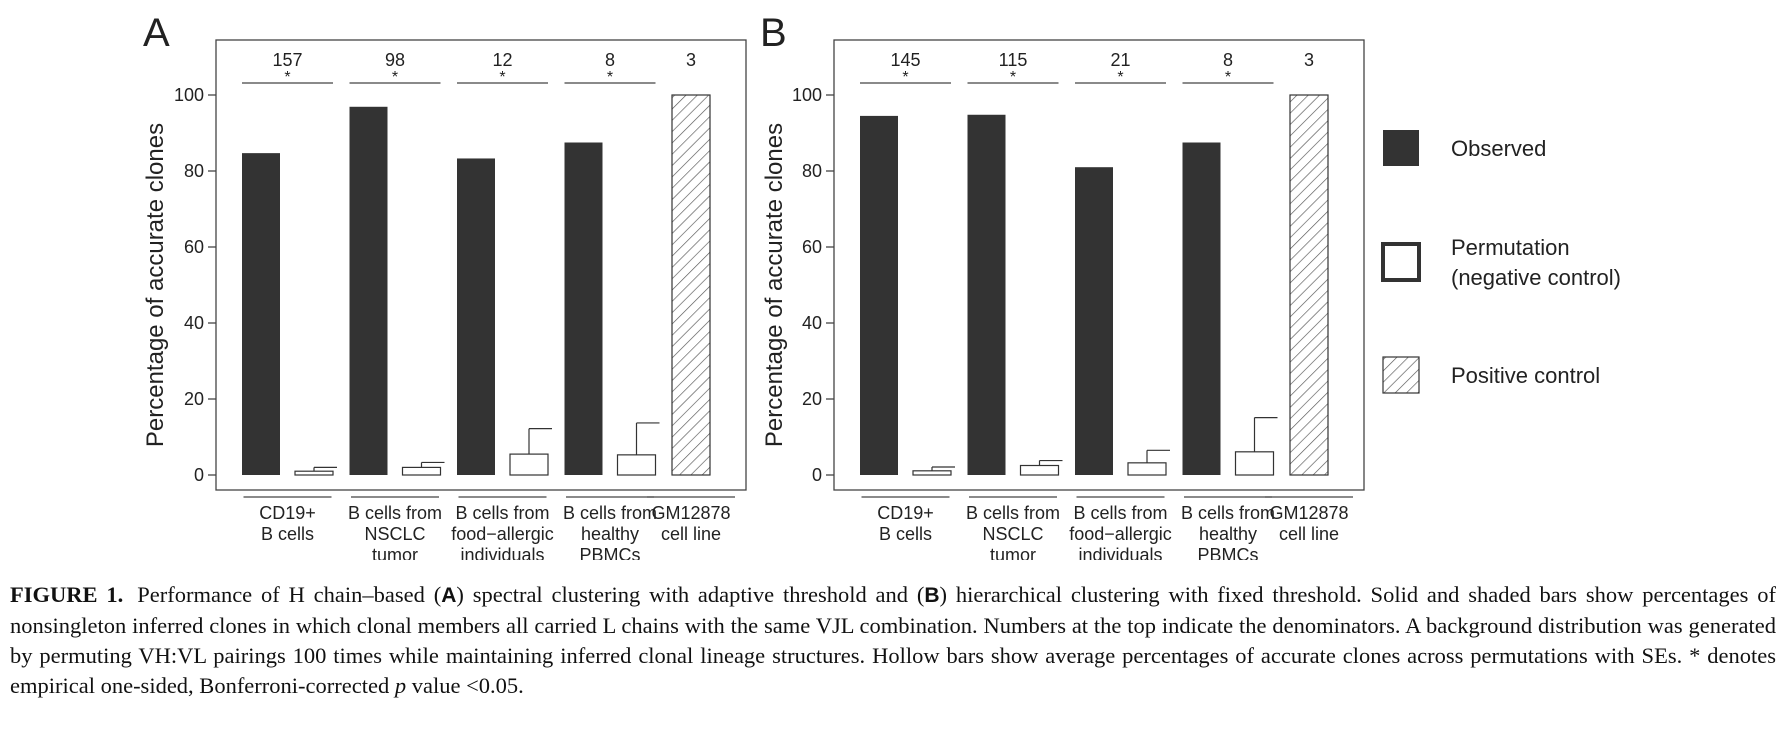 This screenshot has height=732, width=1782. I want to click on legend-swatch-positive, so click(1401, 375).